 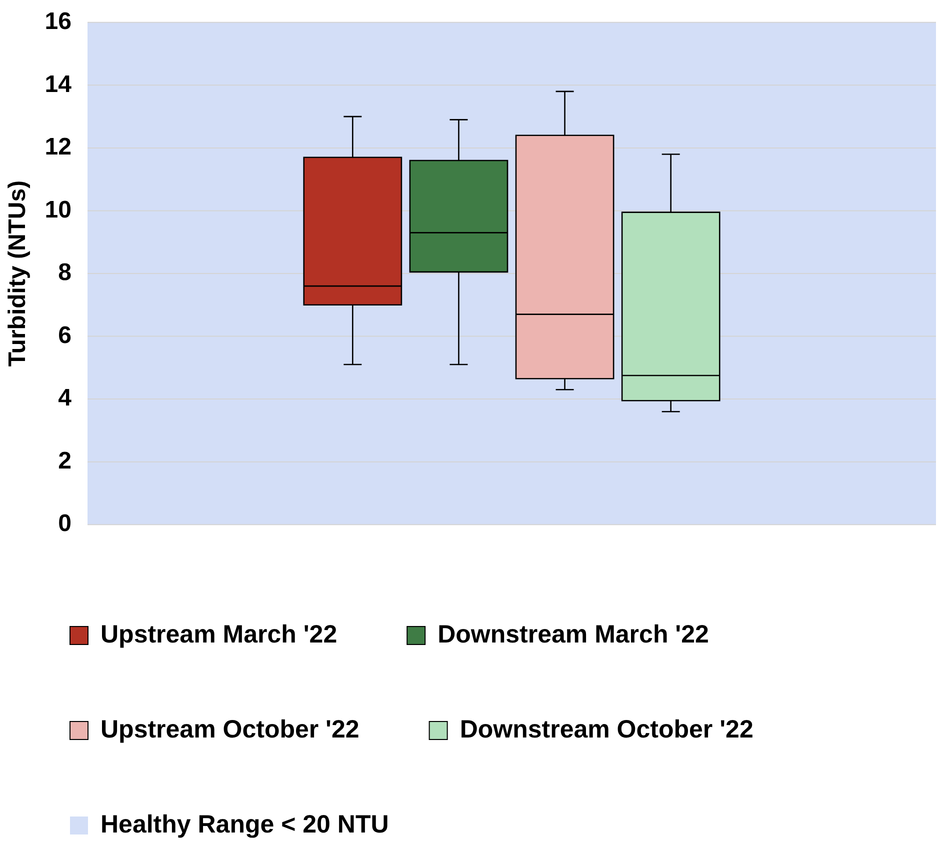 I want to click on legend-label: Downstream October '22, so click(x=607, y=729).